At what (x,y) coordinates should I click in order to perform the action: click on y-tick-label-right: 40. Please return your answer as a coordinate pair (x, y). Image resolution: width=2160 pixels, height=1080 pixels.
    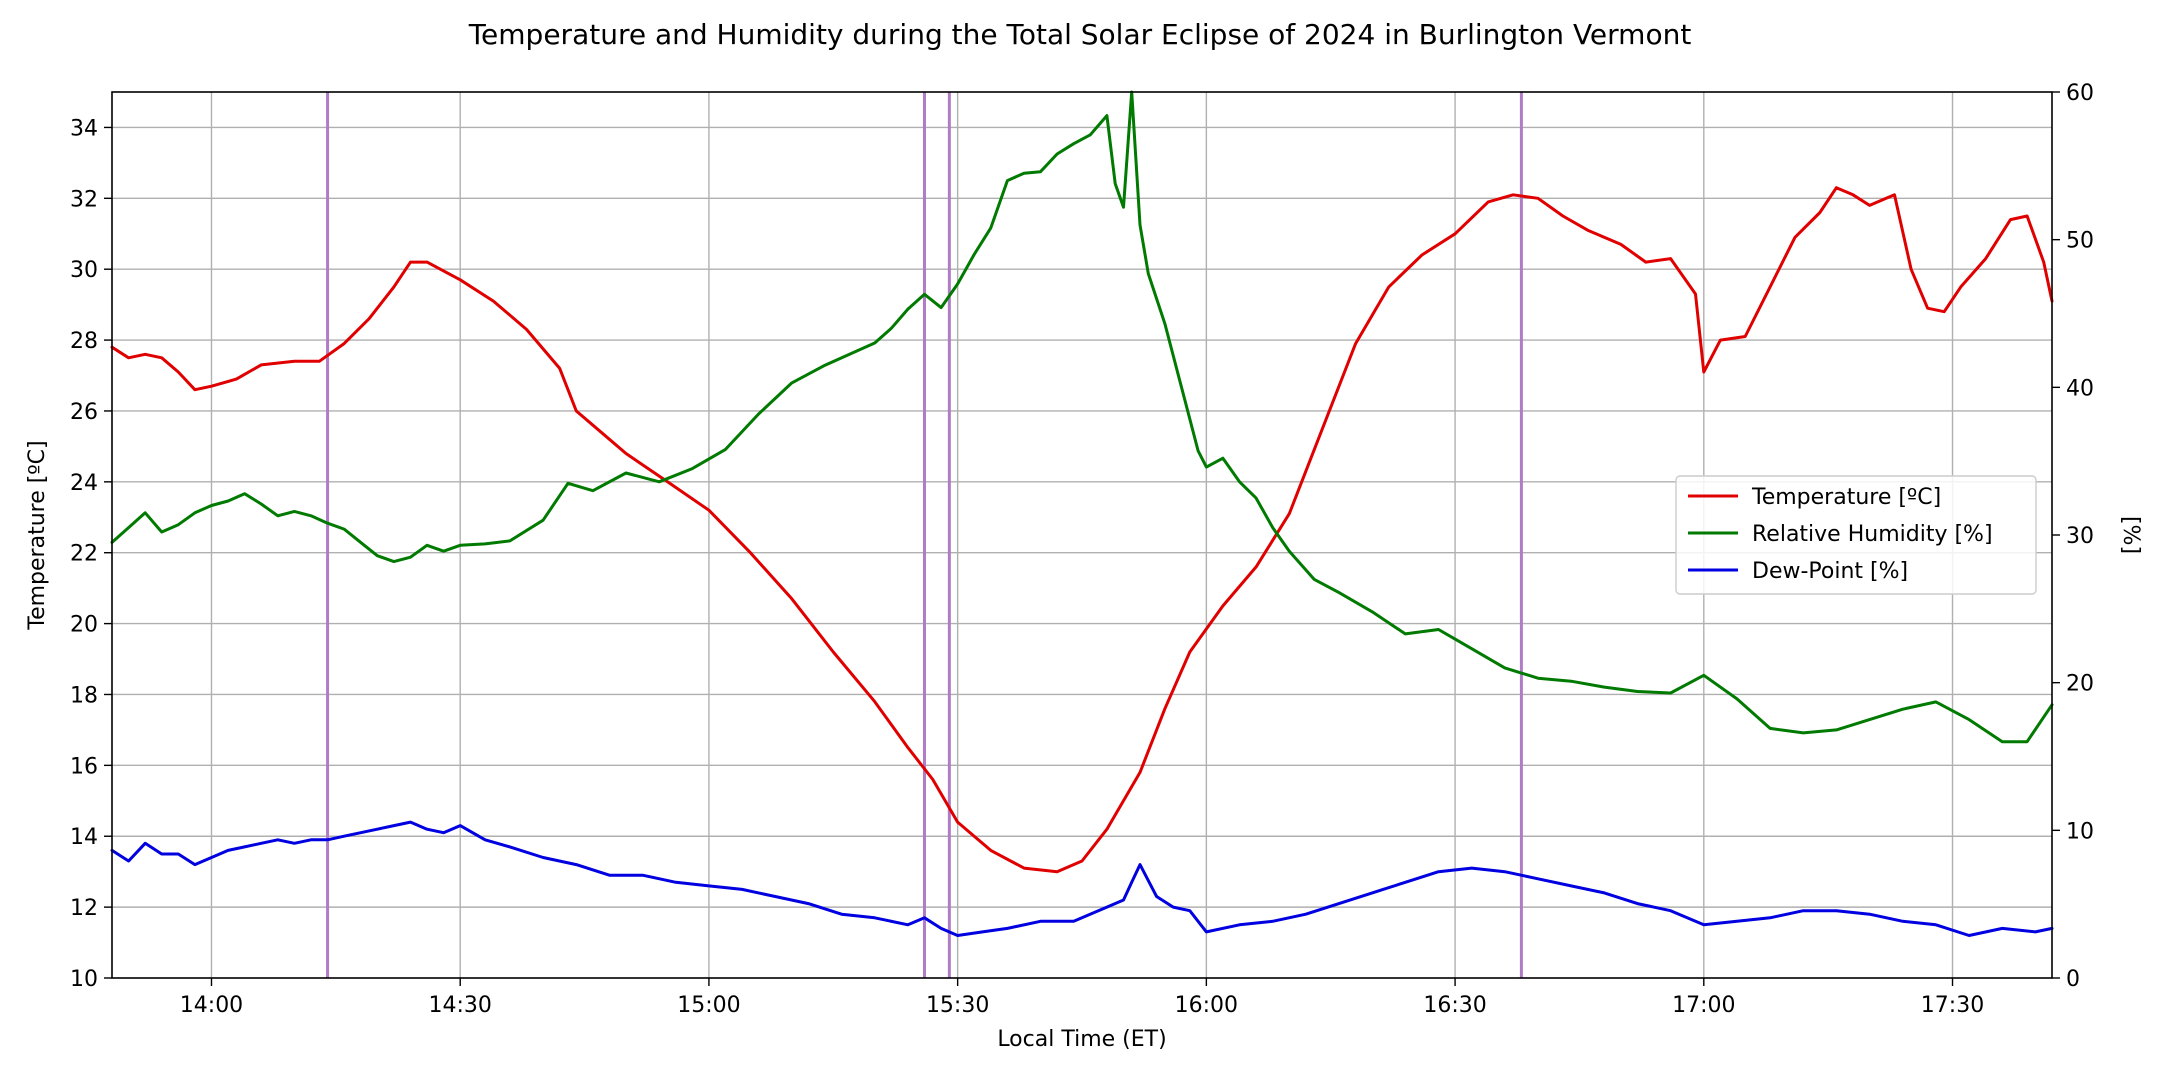
    Looking at the image, I should click on (2080, 388).